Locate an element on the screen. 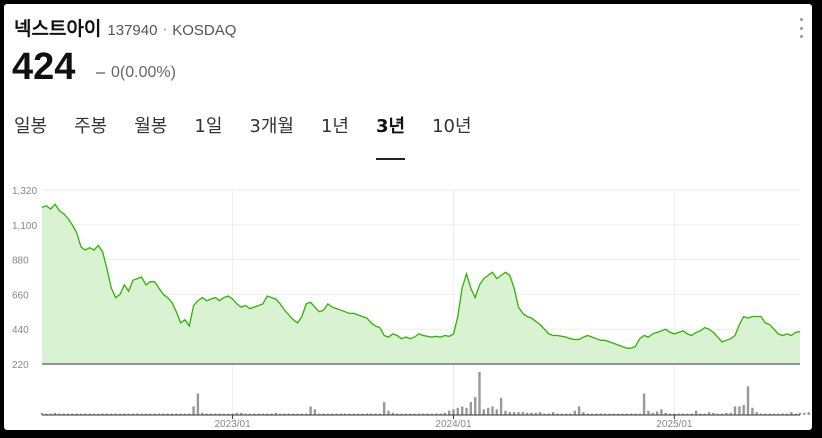 This screenshot has height=438, width=822. tab-weekly: 주봉 is located at coordinates (91, 126).